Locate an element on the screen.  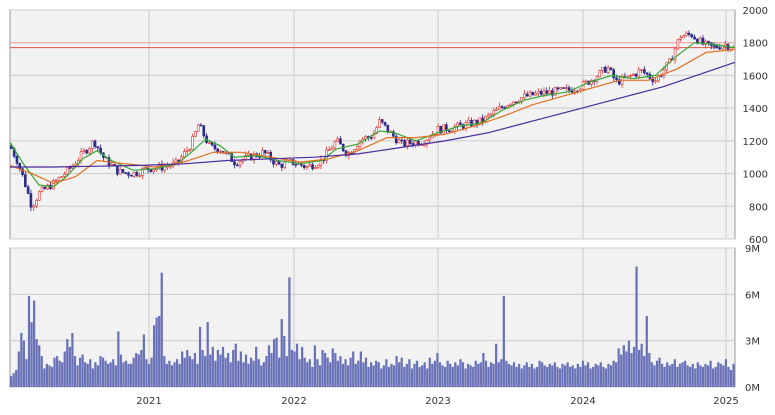
x-tick-label: 2022 is located at coordinates (293, 401).